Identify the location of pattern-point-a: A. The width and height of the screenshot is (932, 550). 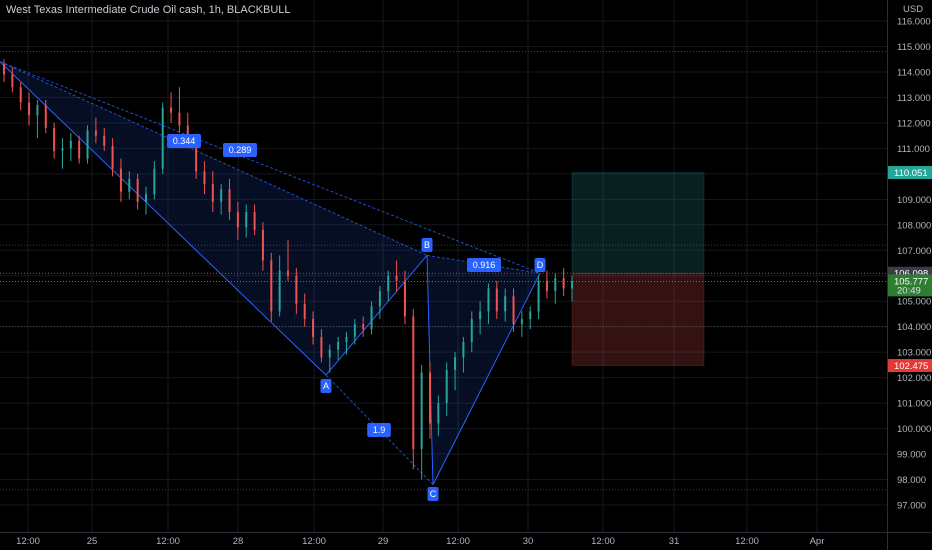
(326, 386).